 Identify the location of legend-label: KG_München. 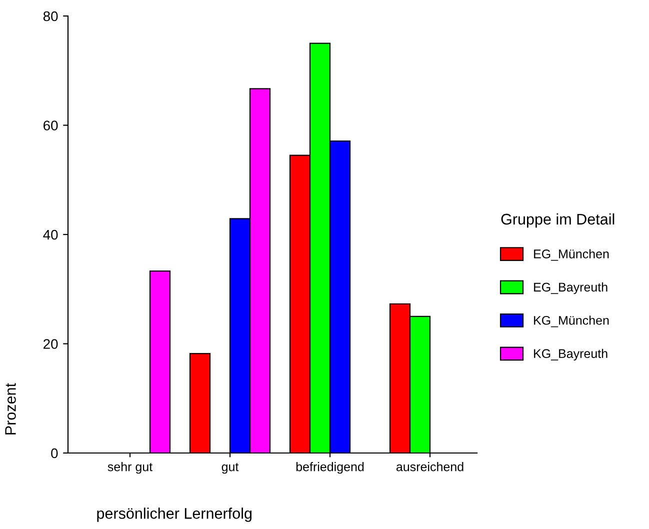
(571, 322).